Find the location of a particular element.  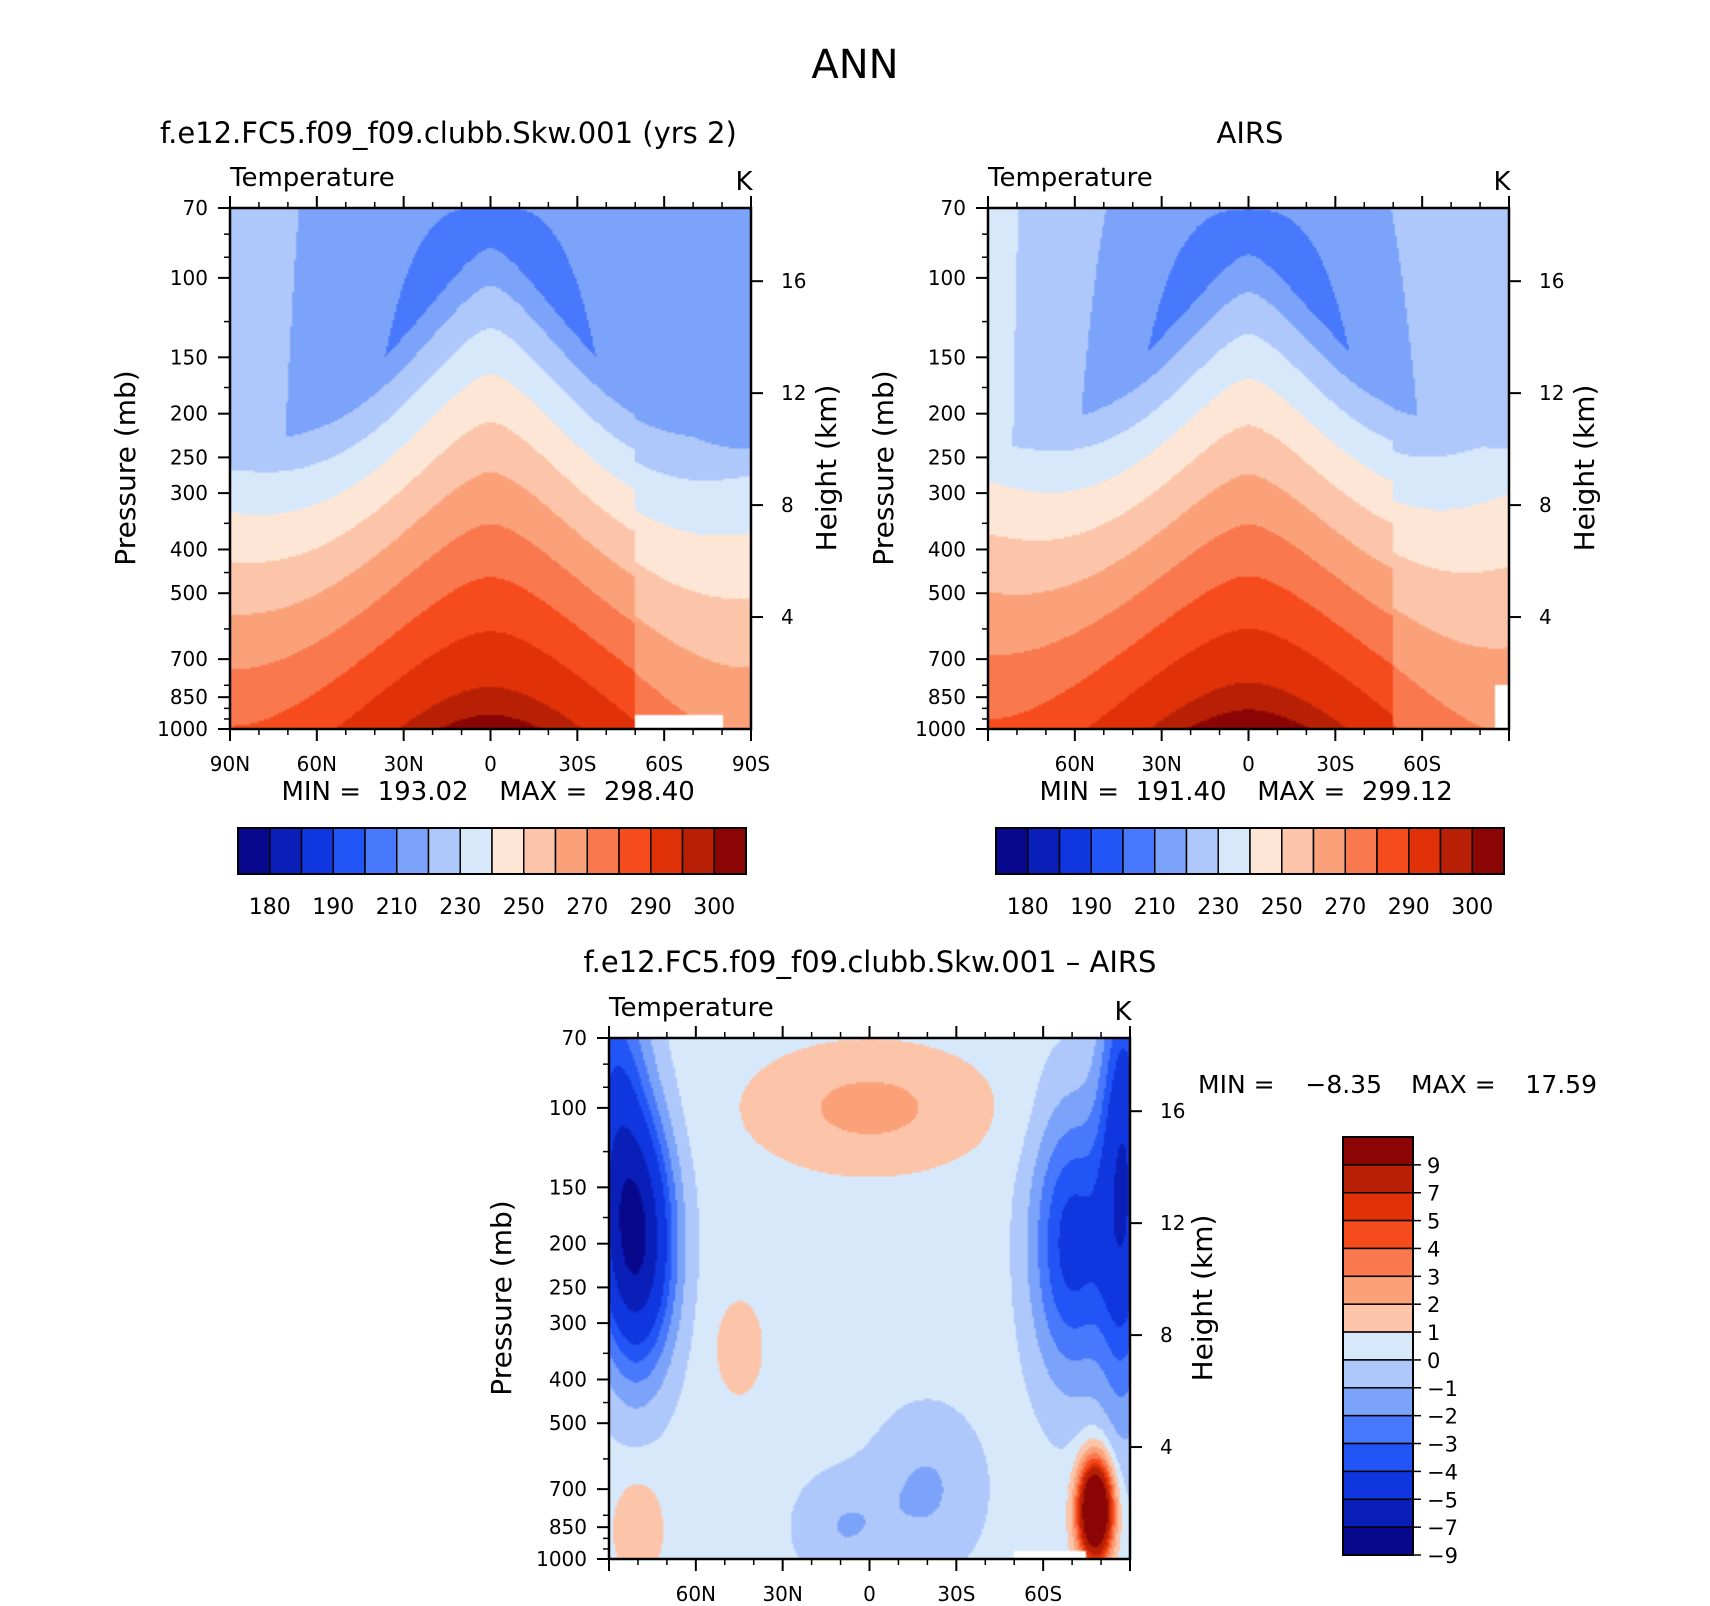

colorbar: 9 7 5 4 3 2 1 0 −1 −2 −3 −4 −5 −7 −9 is located at coordinates (1400, 1352).